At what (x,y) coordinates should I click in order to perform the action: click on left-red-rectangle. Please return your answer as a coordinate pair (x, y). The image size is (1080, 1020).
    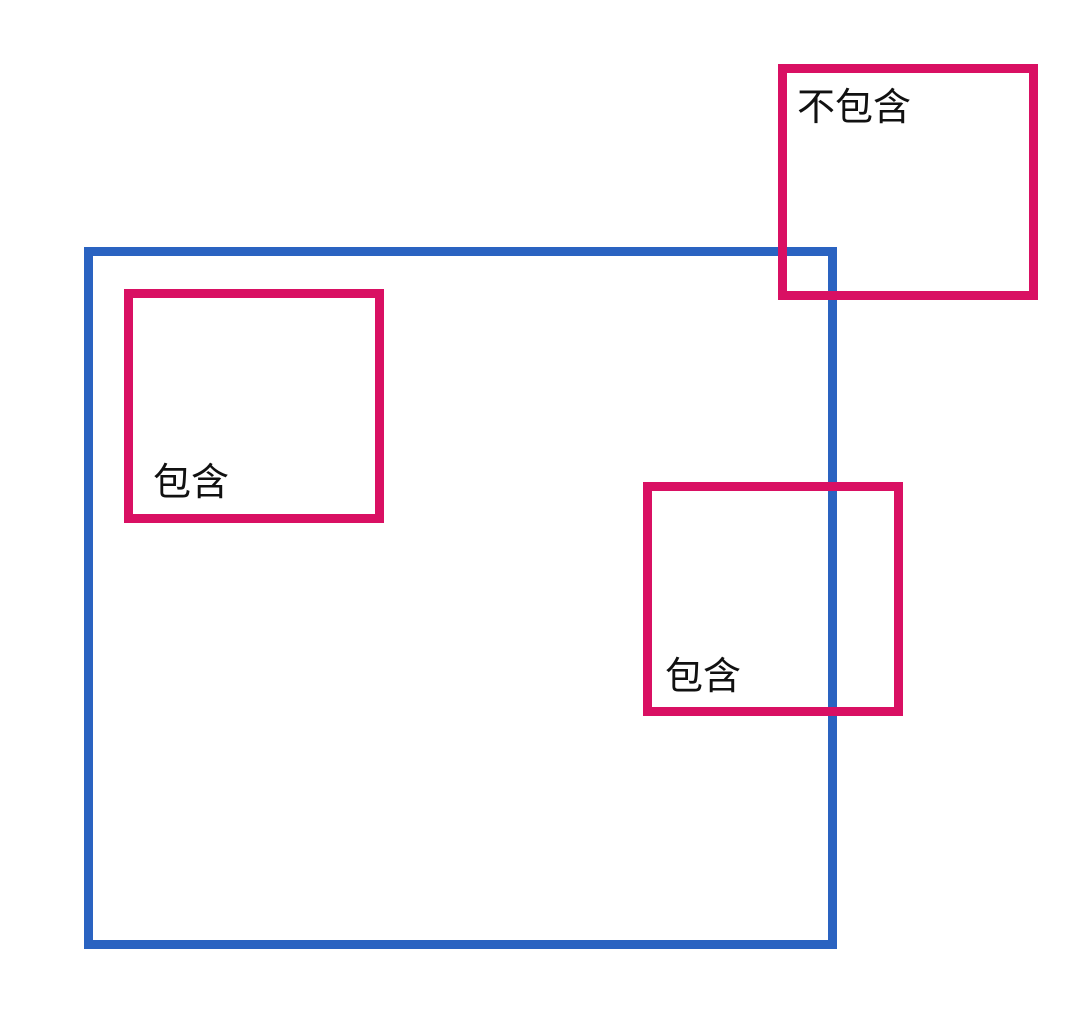
    Looking at the image, I should click on (254, 406).